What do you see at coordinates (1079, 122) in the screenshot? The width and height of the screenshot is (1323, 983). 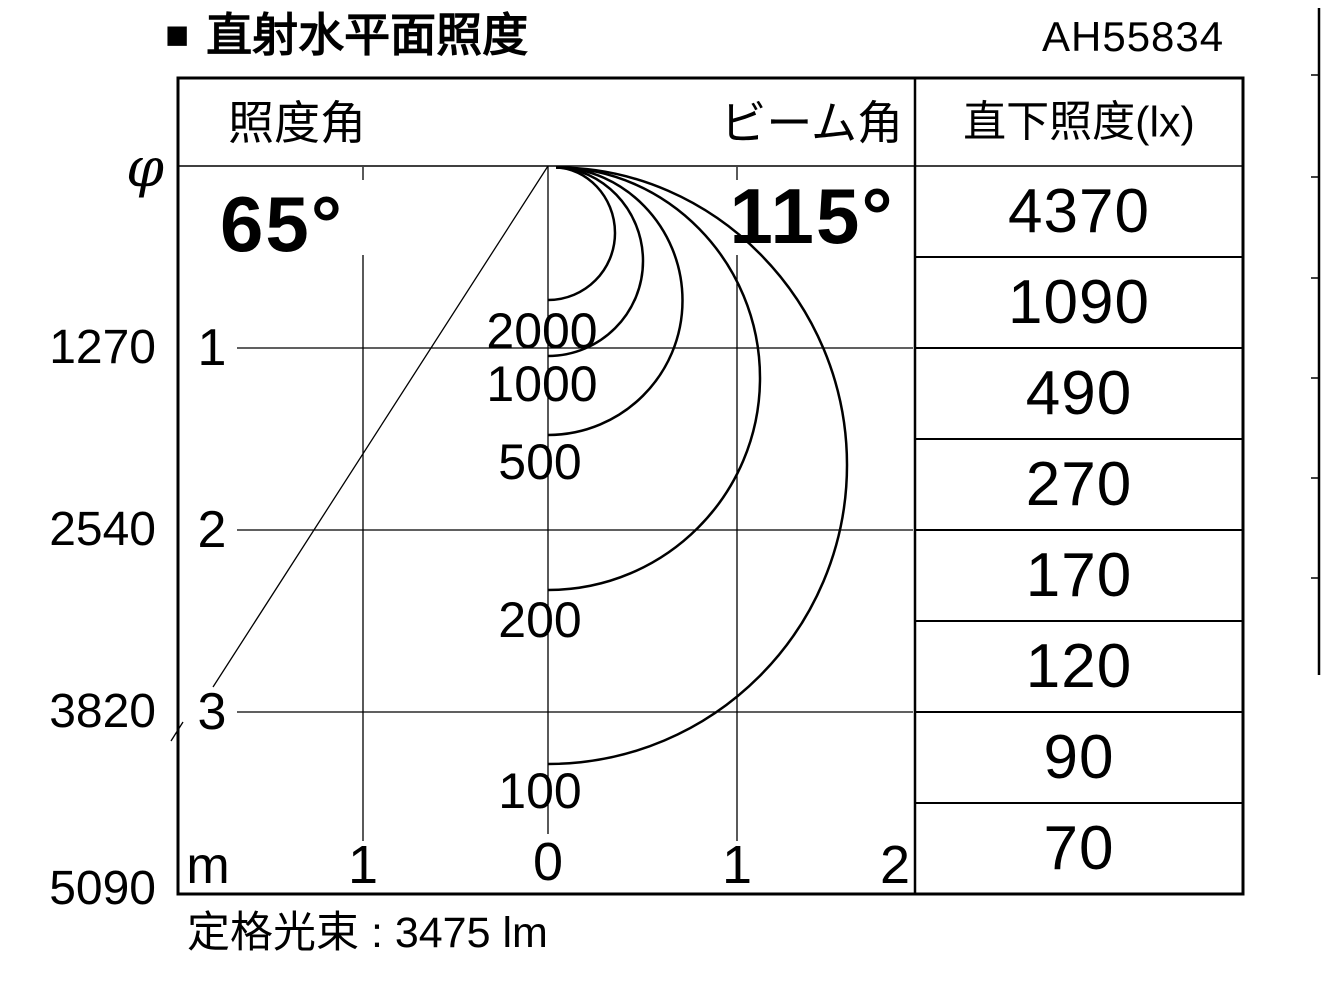 I see `table-header: 直下照度(lx)` at bounding box center [1079, 122].